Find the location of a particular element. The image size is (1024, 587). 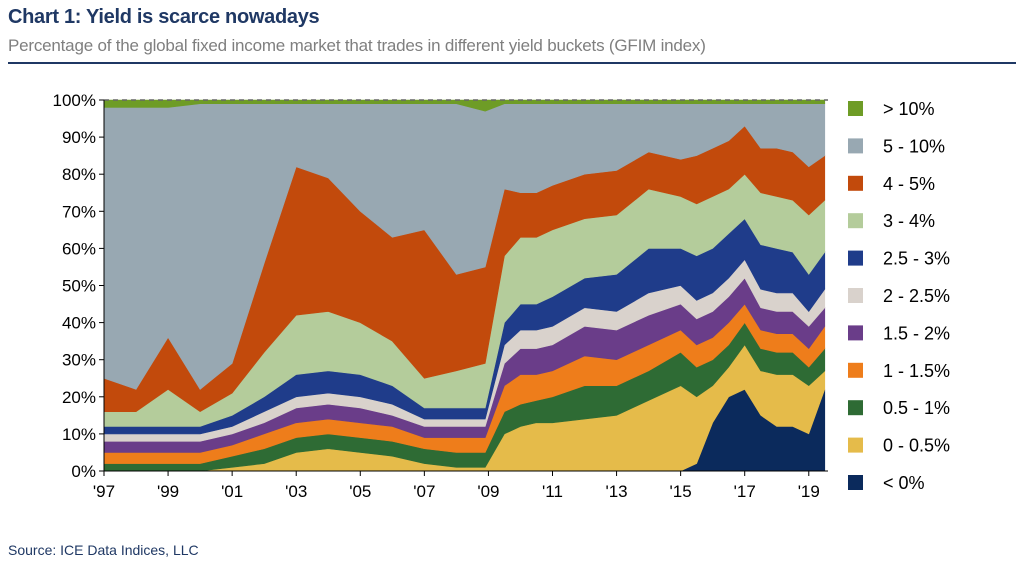

x-tick-label: '97 is located at coordinates (104, 491).